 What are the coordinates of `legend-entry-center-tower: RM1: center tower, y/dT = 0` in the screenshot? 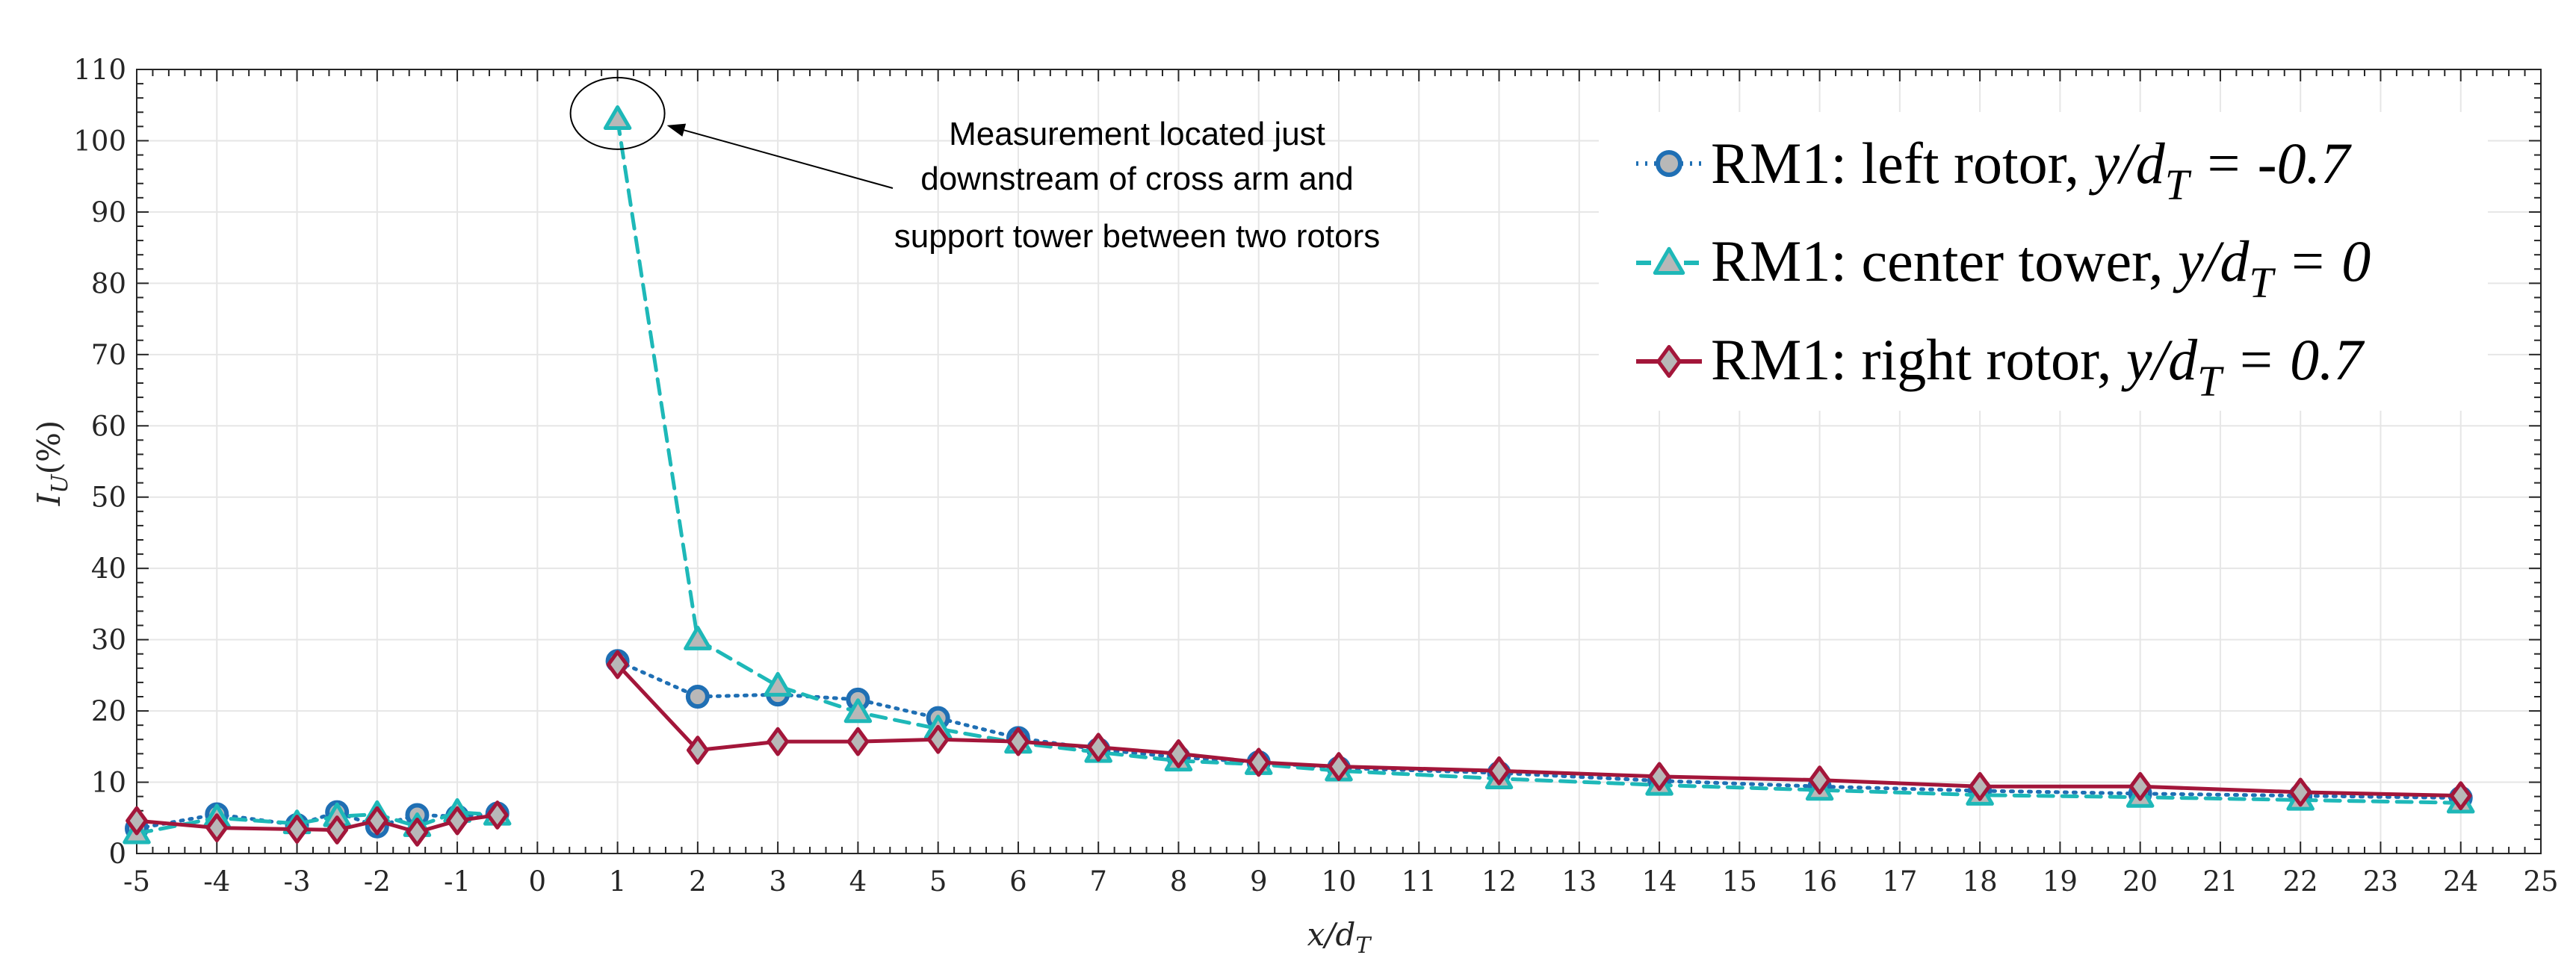 It's located at (2003, 267).